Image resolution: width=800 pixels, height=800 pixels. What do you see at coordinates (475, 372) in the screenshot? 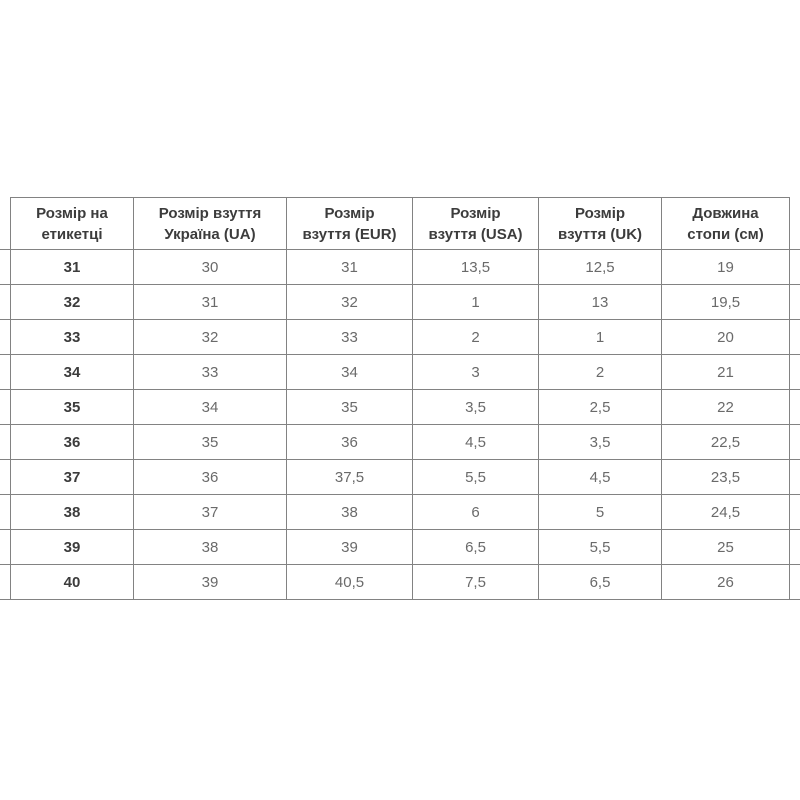
I see `table-cell-3: 3` at bounding box center [475, 372].